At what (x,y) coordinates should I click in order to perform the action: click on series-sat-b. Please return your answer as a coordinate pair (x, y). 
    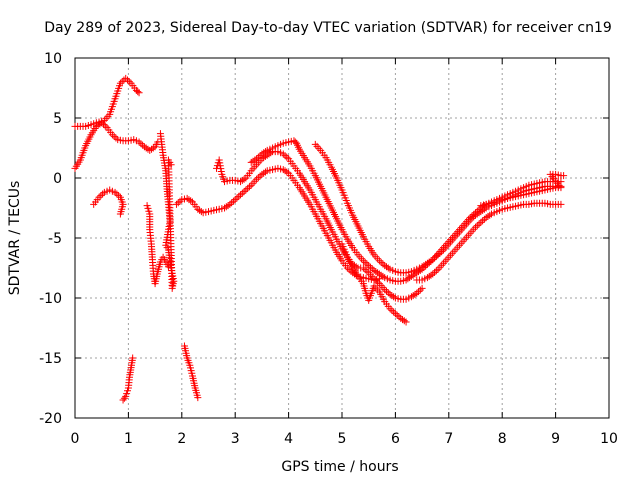
    Looking at the image, I should click on (116, 145).